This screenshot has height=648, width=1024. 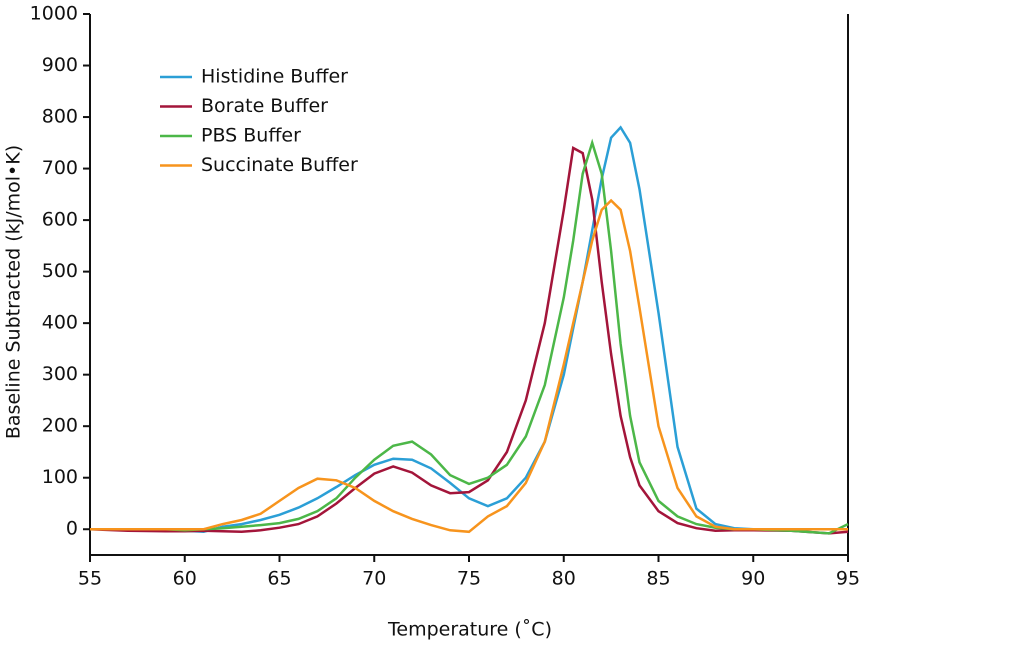 What do you see at coordinates (60, 168) in the screenshot?
I see `y-tick-label: 700` at bounding box center [60, 168].